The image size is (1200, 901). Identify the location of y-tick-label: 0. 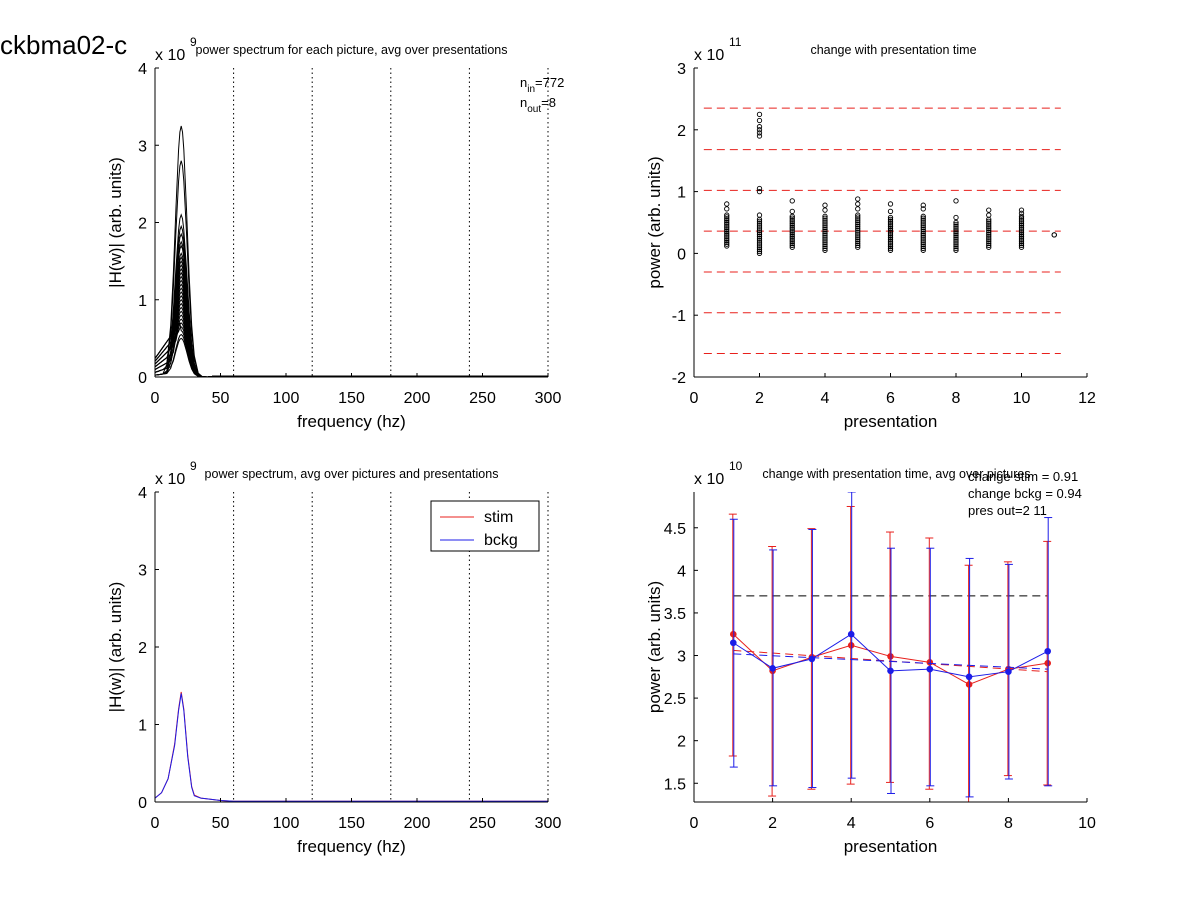
(142, 378).